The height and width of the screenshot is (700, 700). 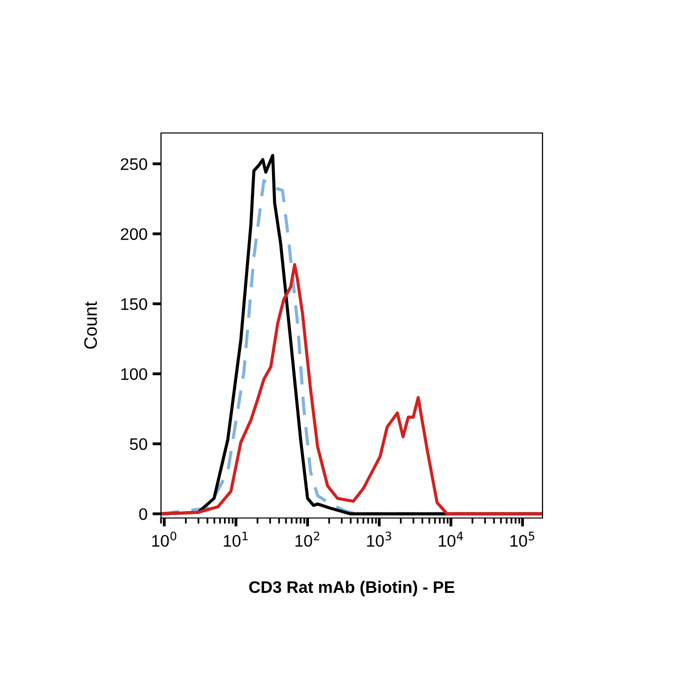 What do you see at coordinates (379, 539) in the screenshot?
I see `x-tick-label: 10$^{3}$` at bounding box center [379, 539].